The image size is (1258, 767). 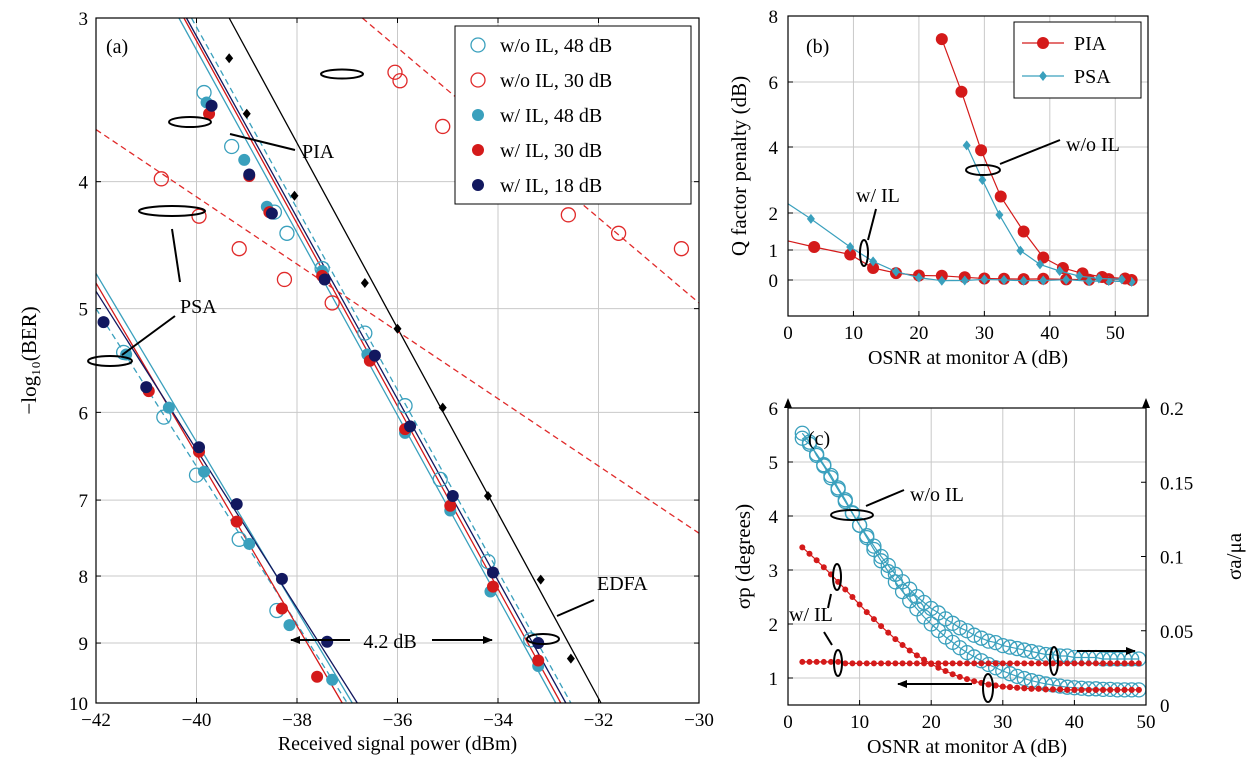 What do you see at coordinates (774, 17) in the screenshot?
I see `y-tick-label: 8` at bounding box center [774, 17].